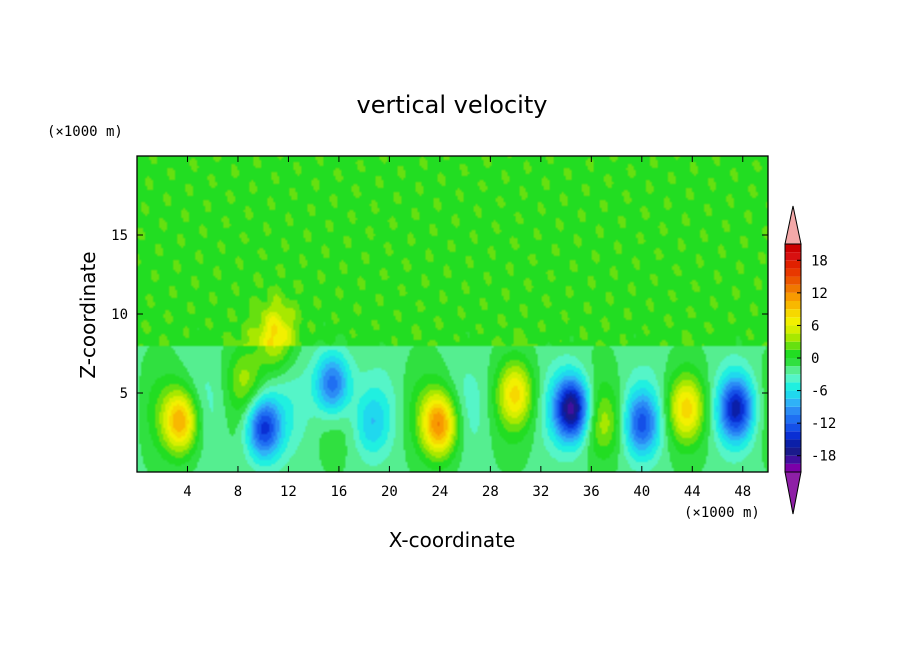 The image size is (904, 654). What do you see at coordinates (288, 492) in the screenshot?
I see `x-tick-label: 12` at bounding box center [288, 492].